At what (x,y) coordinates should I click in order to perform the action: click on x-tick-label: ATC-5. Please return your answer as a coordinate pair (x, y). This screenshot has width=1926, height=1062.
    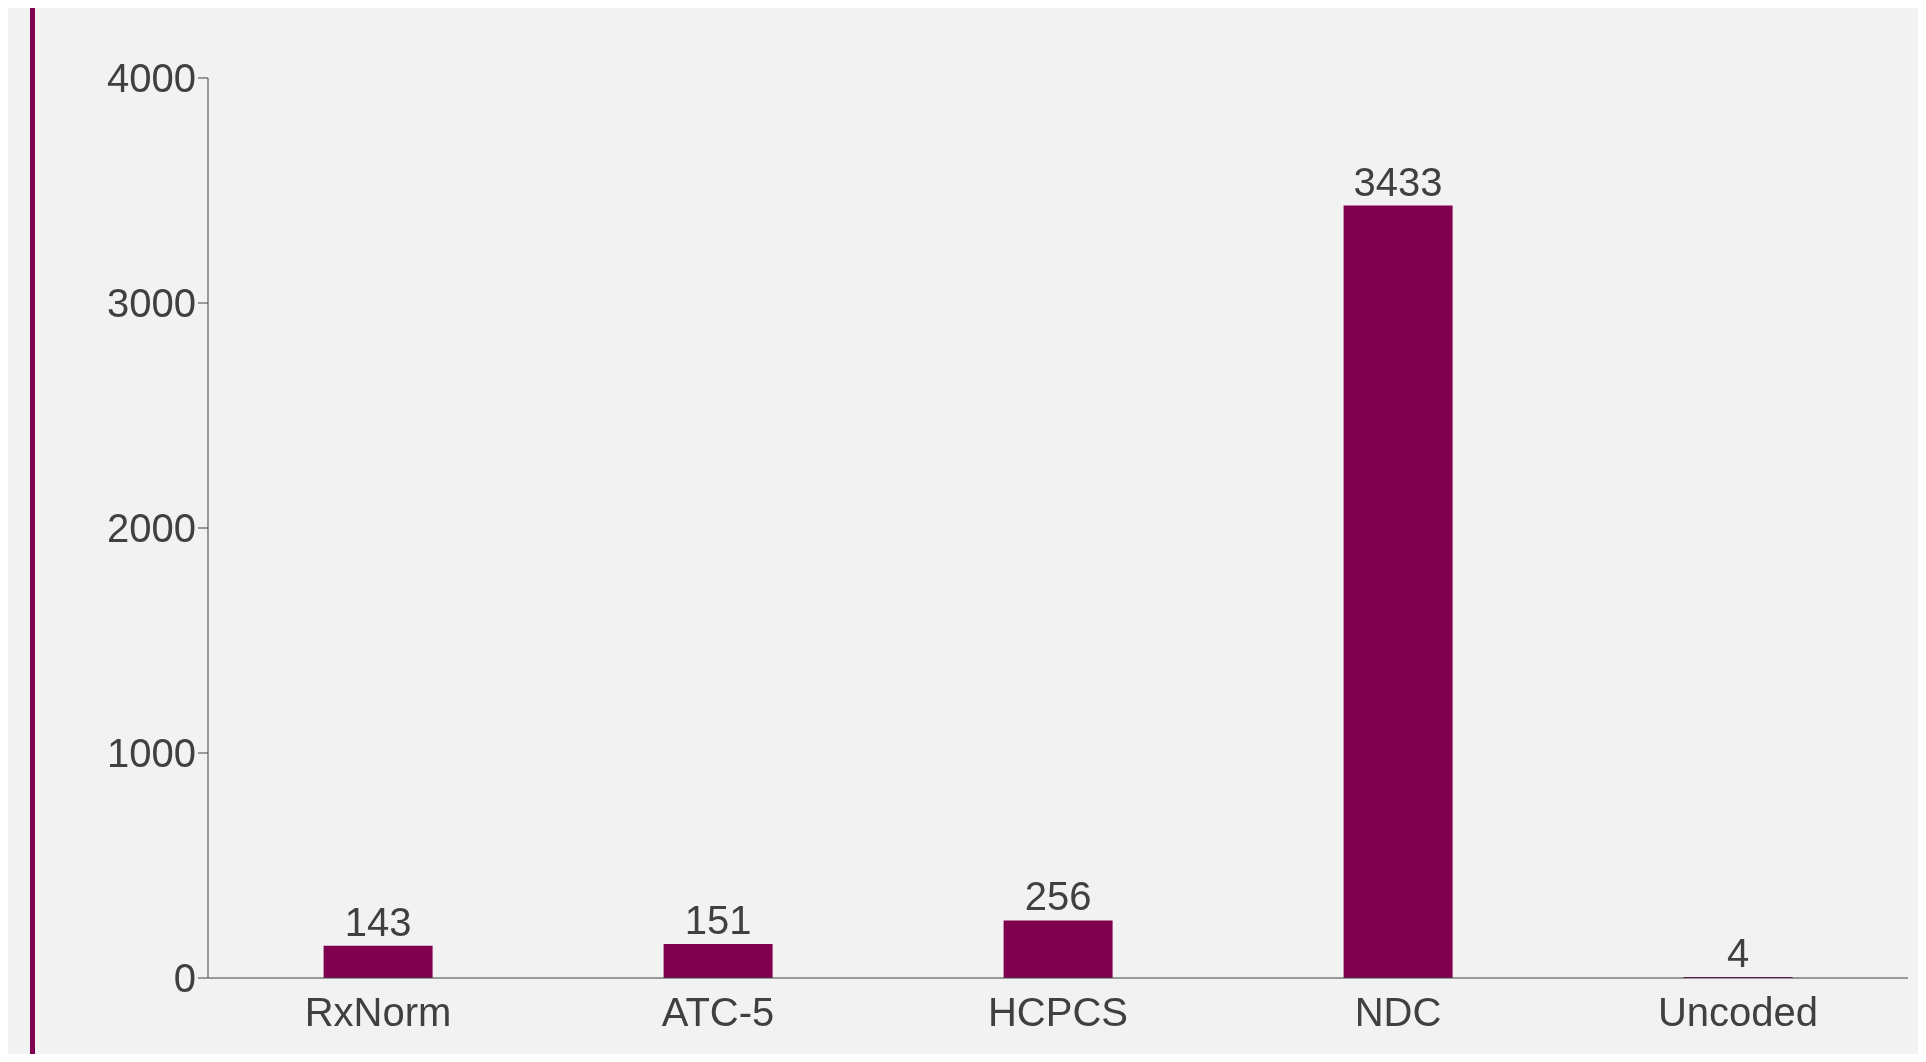
    Looking at the image, I should click on (718, 1012).